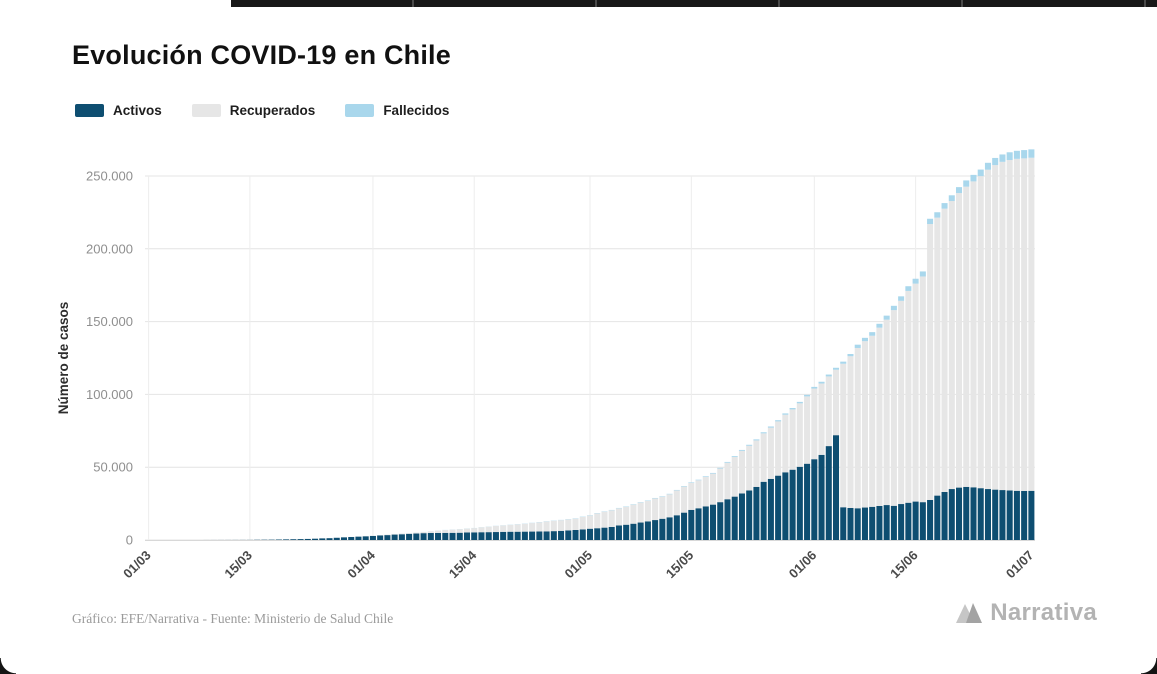 This screenshot has width=1157, height=674. I want to click on svg-text: 01/05, so click(579, 565).